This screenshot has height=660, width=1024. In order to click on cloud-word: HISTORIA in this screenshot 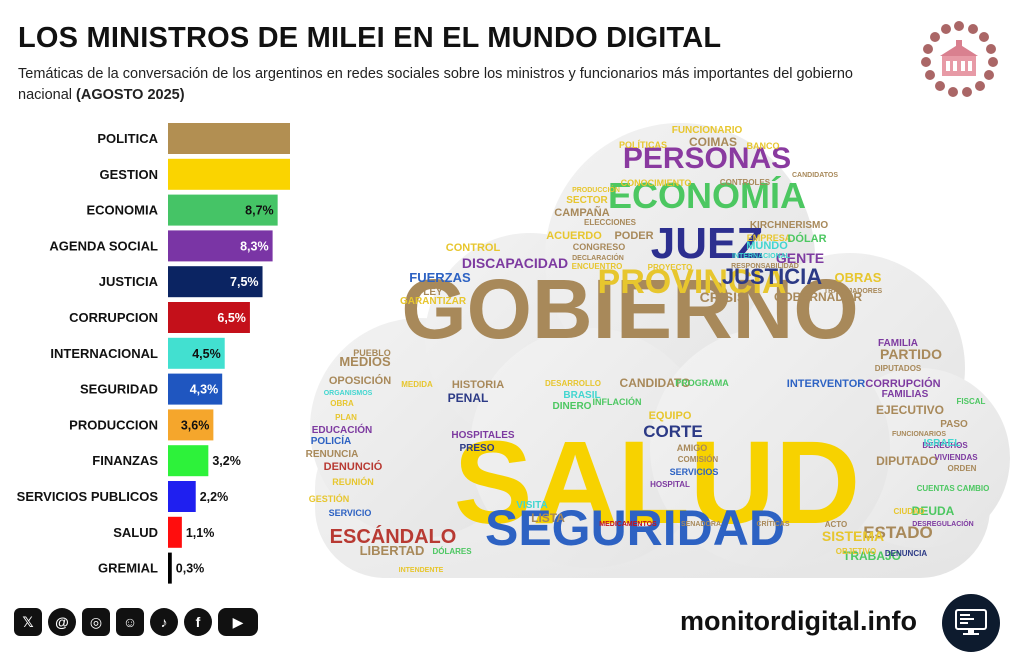, I will do `click(478, 385)`.